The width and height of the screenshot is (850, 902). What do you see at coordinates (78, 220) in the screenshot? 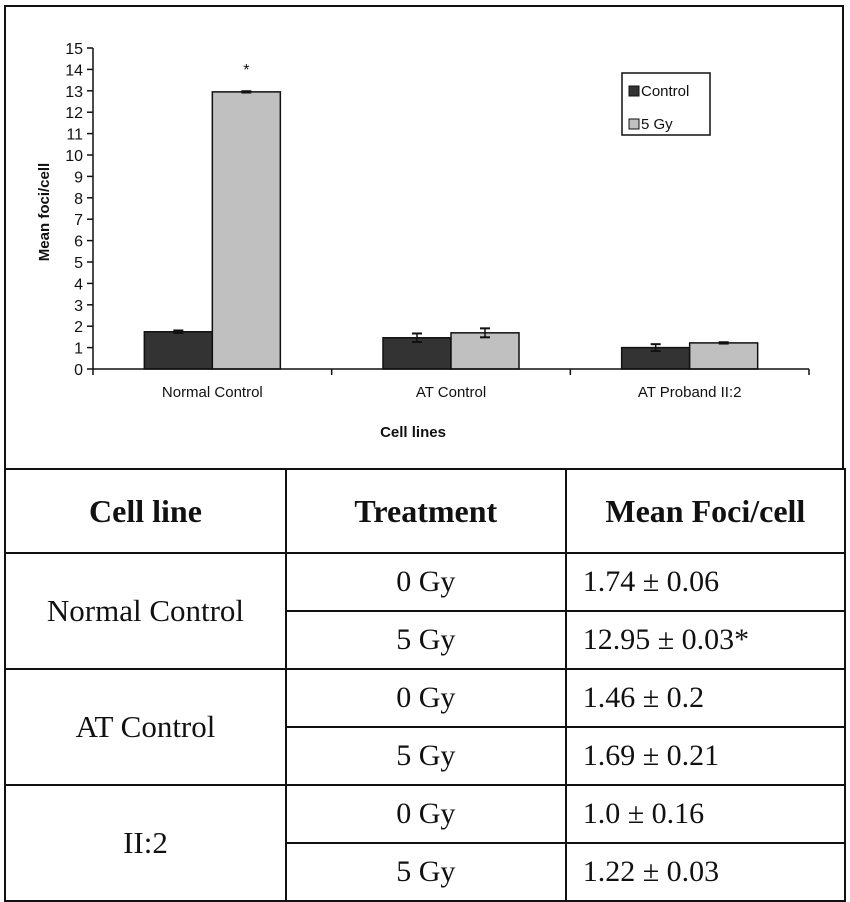
I see `y-tick-label: 7` at bounding box center [78, 220].